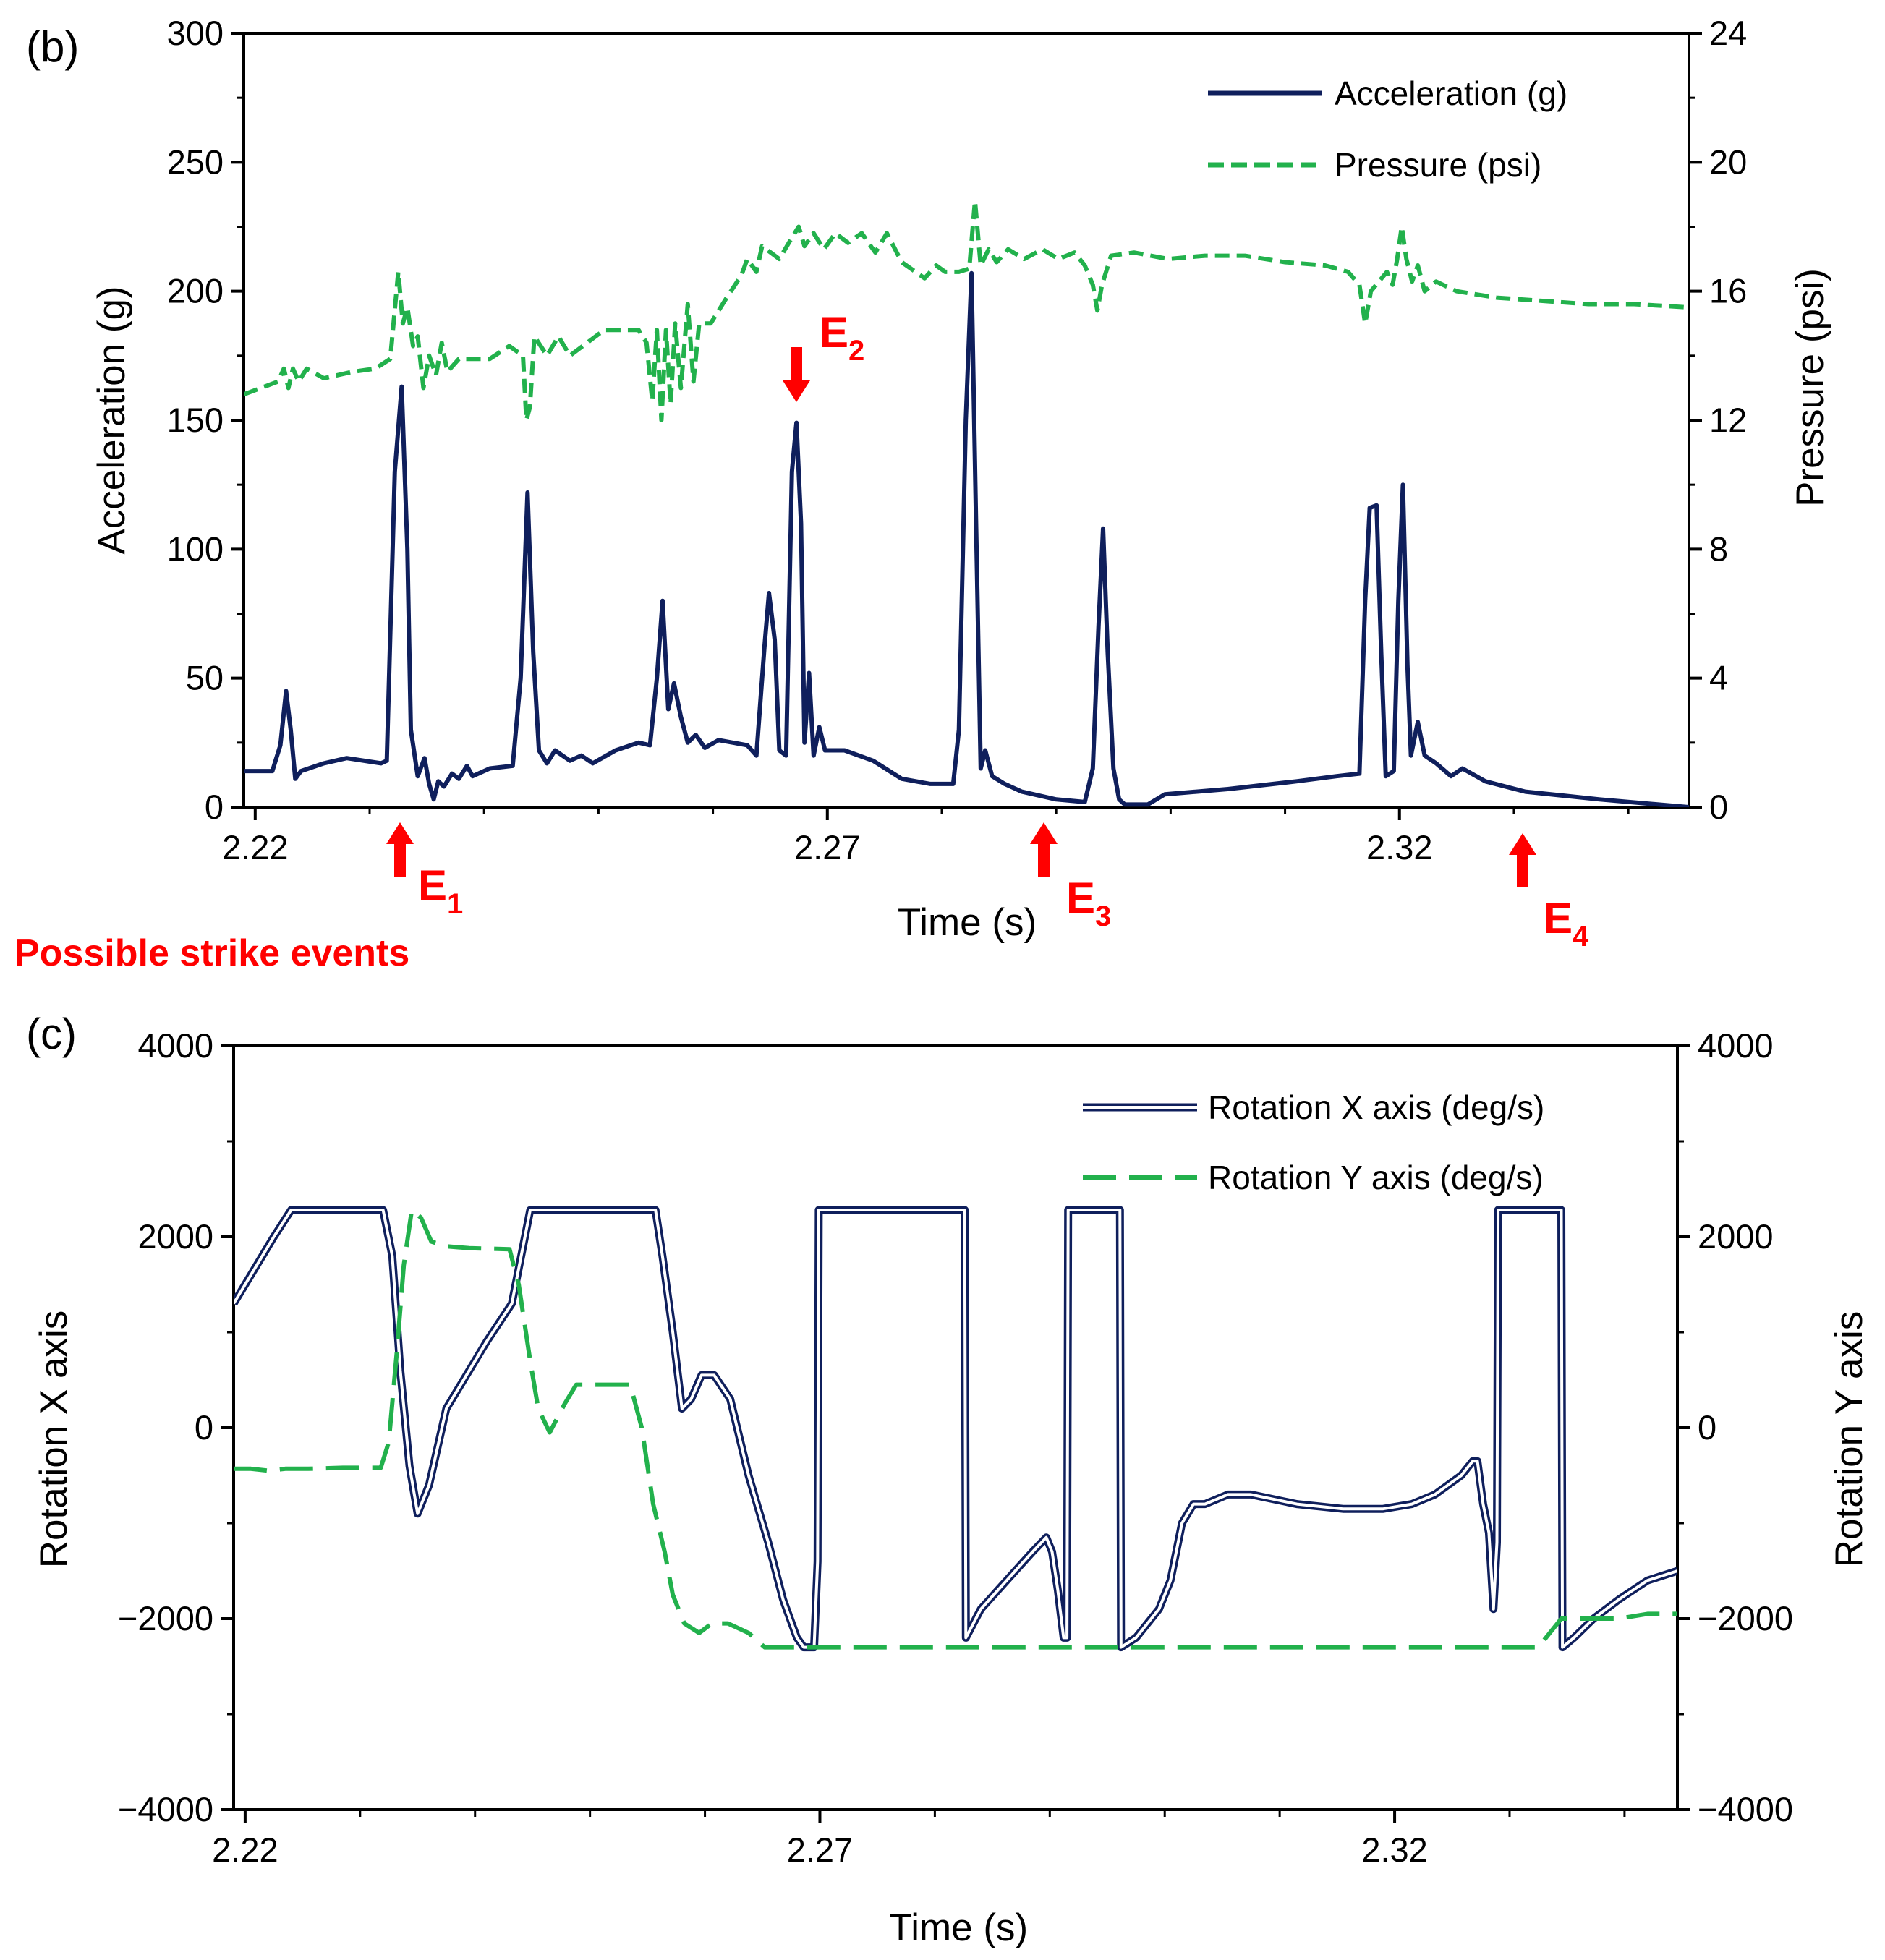 Image resolution: width=1885 pixels, height=1960 pixels. What do you see at coordinates (1736, 1236) in the screenshot?
I see `y2-tick-label: 2000` at bounding box center [1736, 1236].